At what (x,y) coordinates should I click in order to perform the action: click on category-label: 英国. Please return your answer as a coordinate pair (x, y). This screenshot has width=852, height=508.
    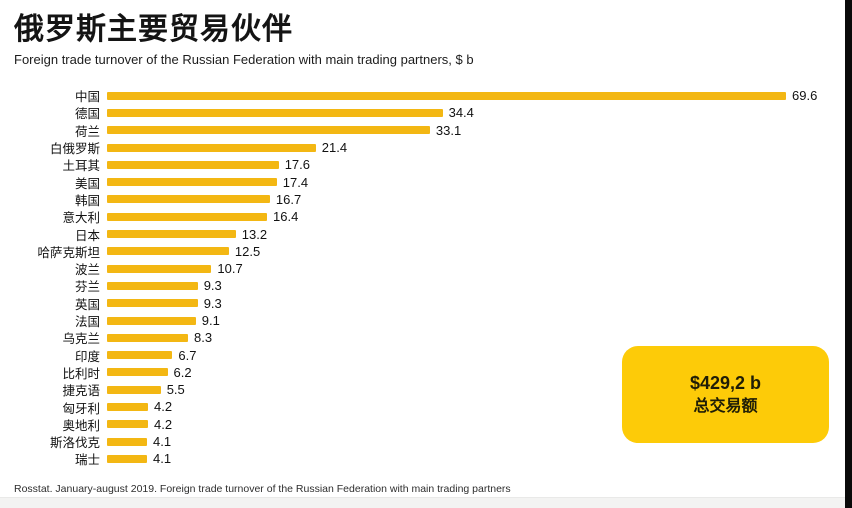
    Looking at the image, I should click on (87, 304).